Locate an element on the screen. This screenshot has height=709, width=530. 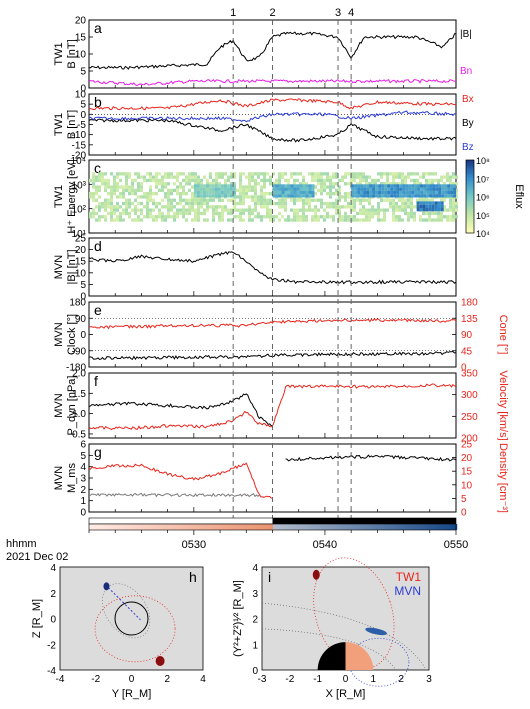
colorbar-frame is located at coordinates (470, 196).